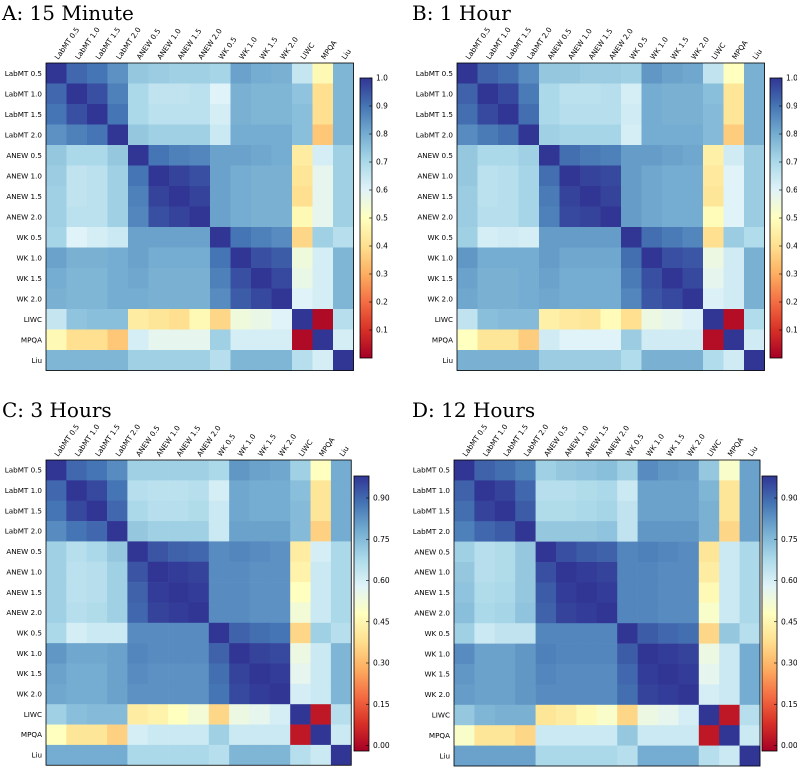 This screenshot has height=772, width=797. I want to click on y-tick-label: ANEW 2.0, so click(435, 216).